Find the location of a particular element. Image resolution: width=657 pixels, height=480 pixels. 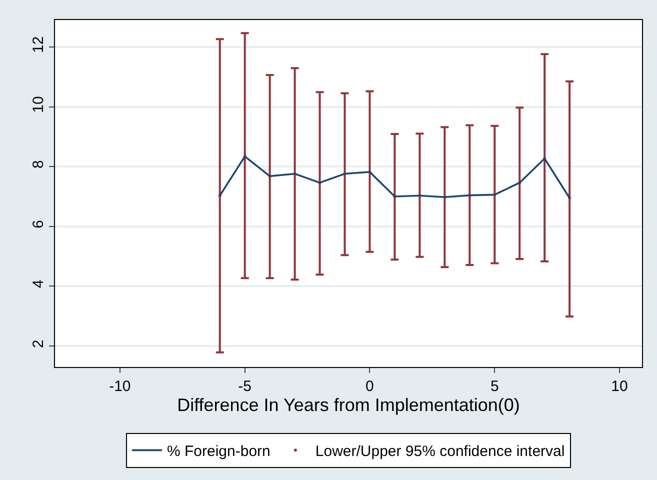

x-tick-label: 5 is located at coordinates (494, 386).